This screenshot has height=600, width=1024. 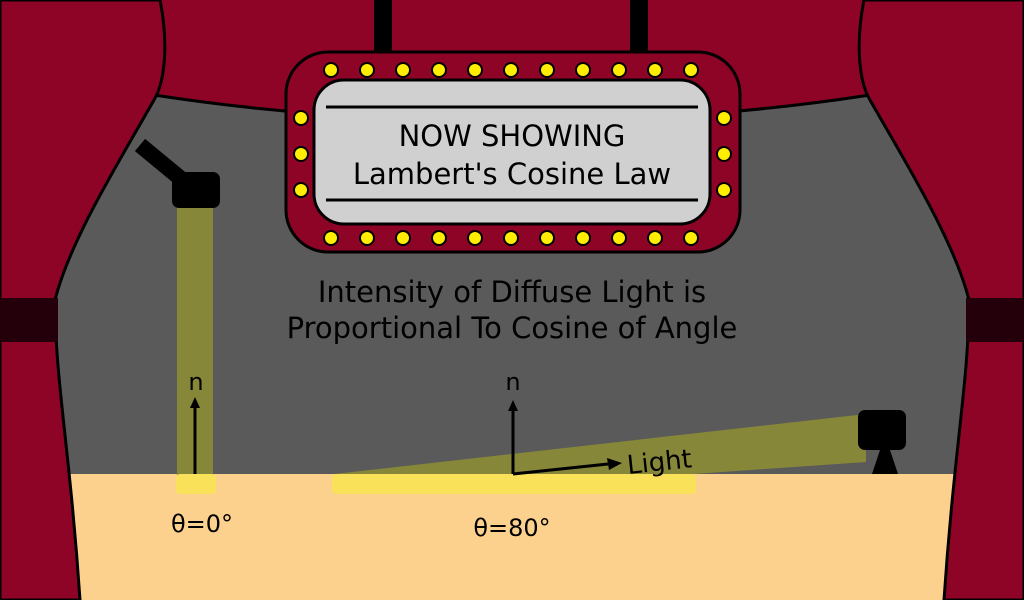 I want to click on right-spotlight-stand, so click(x=885, y=462).